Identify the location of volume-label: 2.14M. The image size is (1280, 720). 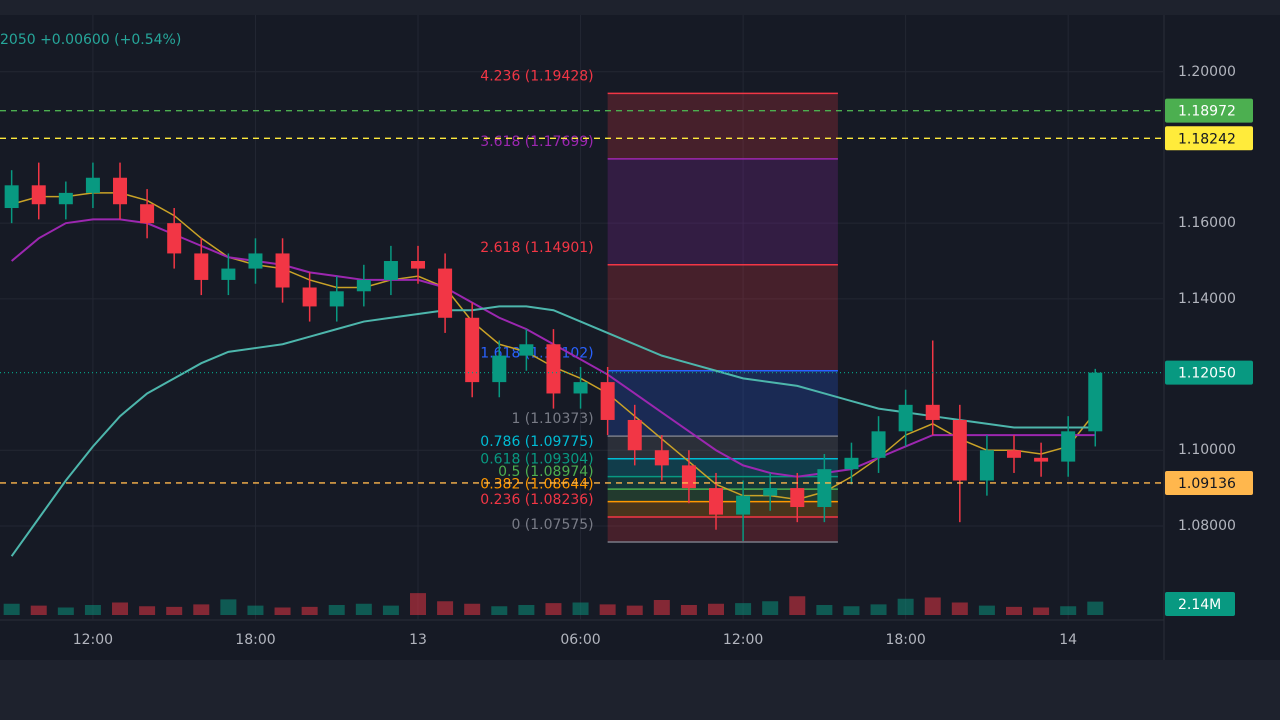
(1199, 605).